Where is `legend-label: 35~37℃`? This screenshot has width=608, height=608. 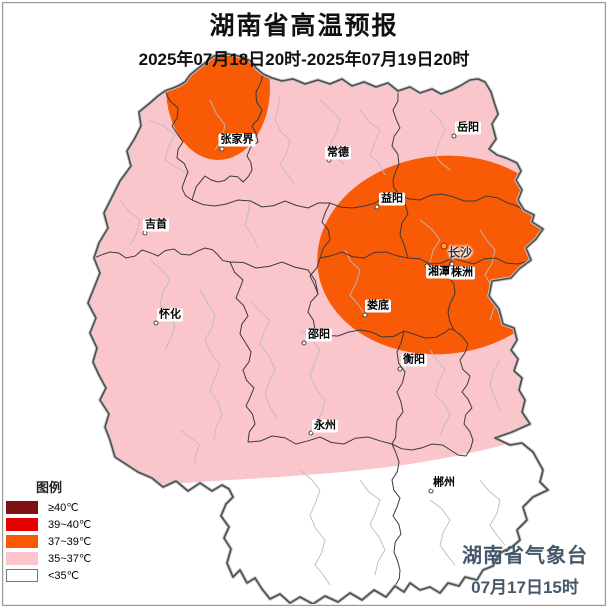
legend-label: 35~37℃ is located at coordinates (70, 559).